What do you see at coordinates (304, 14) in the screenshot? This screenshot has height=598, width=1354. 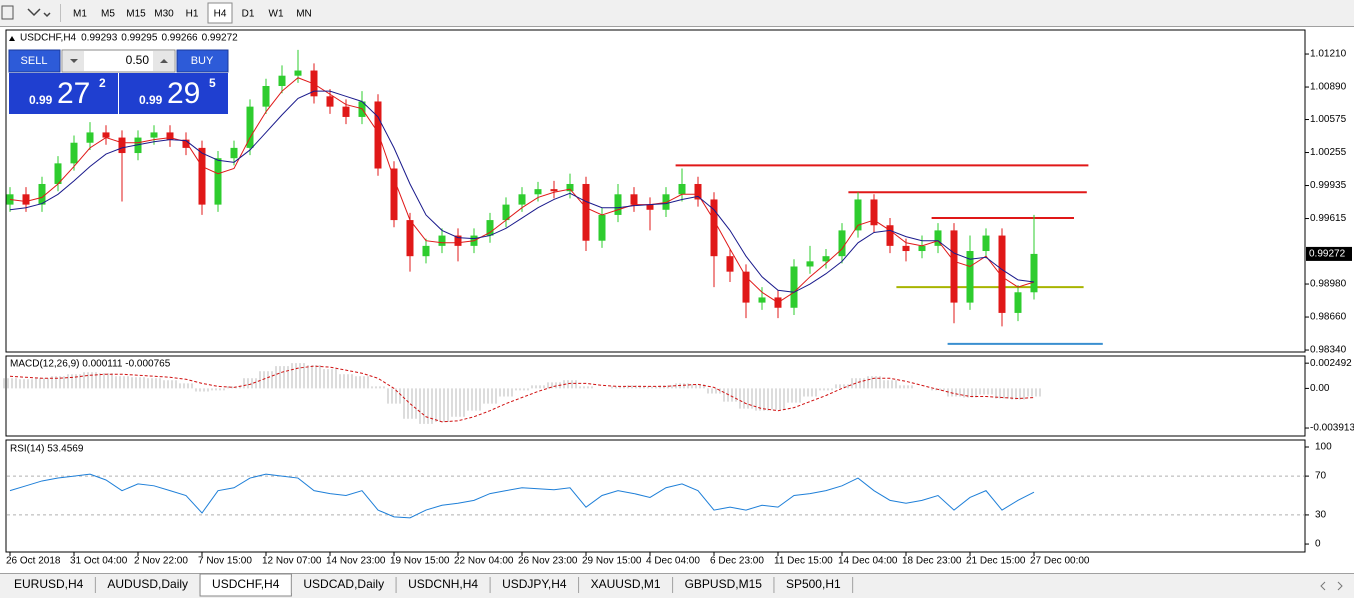 I see `timeframe-button: MN` at bounding box center [304, 14].